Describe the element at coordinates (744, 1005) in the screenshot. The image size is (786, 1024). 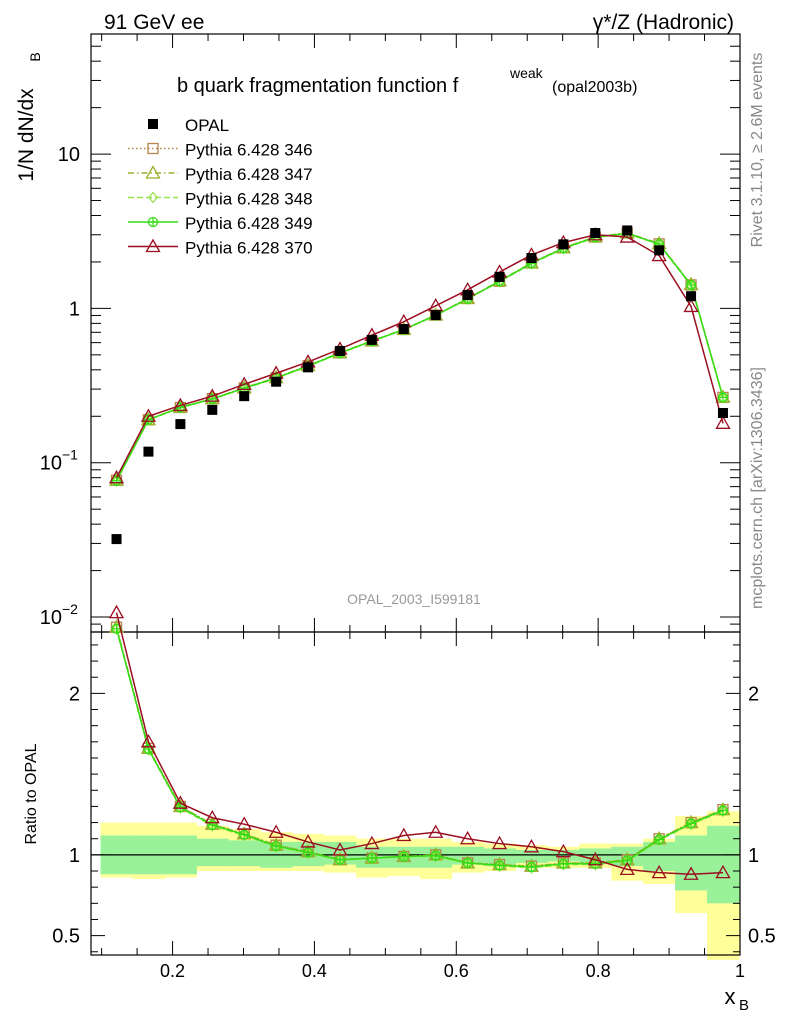
I see `x-axis-label-sub: B` at that location.